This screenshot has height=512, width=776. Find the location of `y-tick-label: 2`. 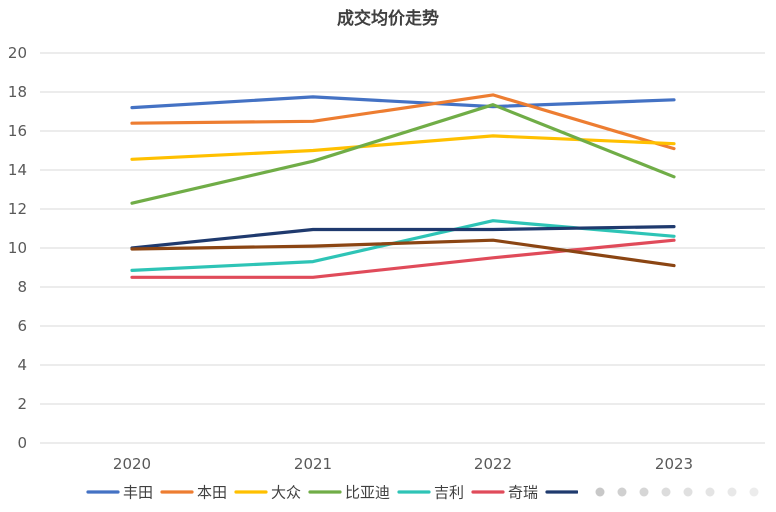

y-tick-label: 2 is located at coordinates (22, 404).